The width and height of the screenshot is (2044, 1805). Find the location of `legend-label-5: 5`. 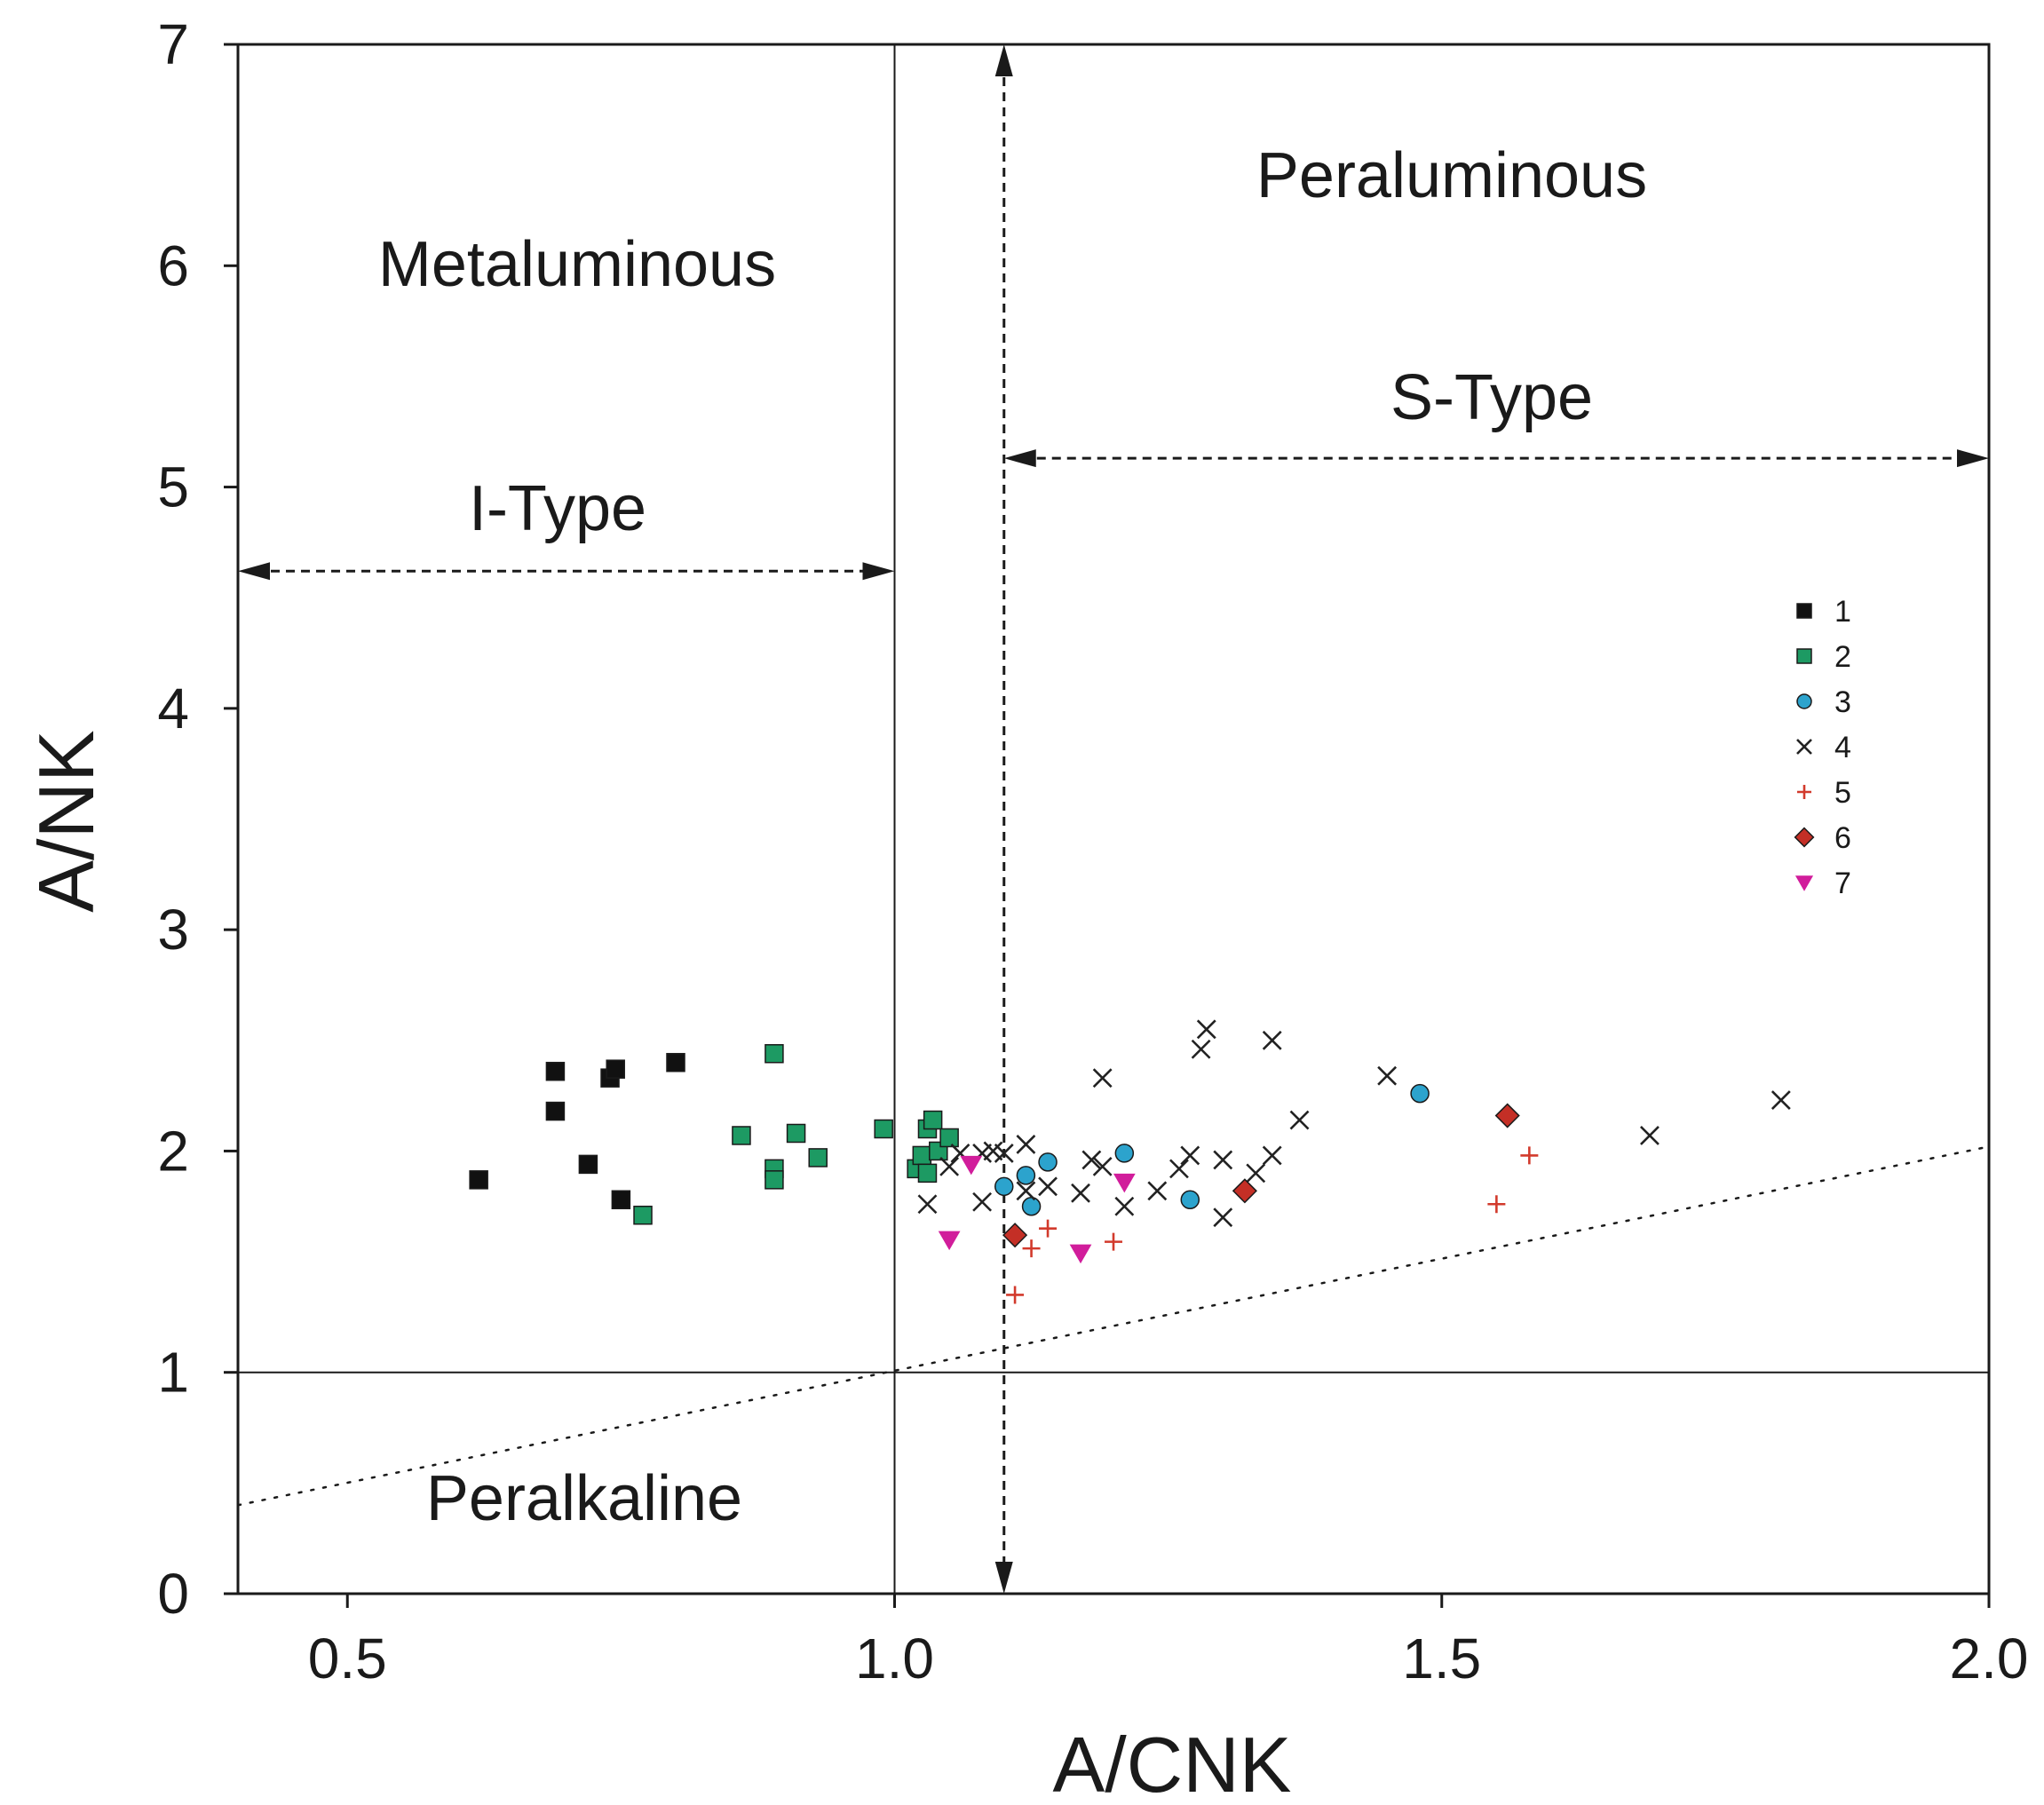

legend-label-5: 5 is located at coordinates (1842, 793).